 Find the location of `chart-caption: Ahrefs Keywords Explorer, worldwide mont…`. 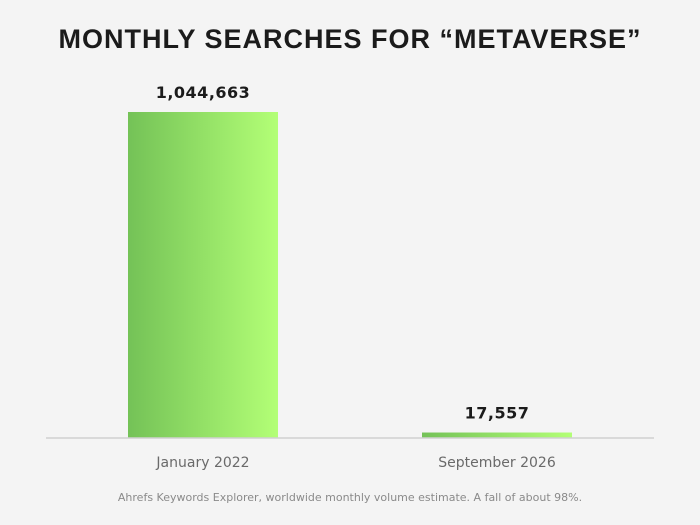

chart-caption: Ahrefs Keywords Explorer, worldwide mont… is located at coordinates (350, 497).